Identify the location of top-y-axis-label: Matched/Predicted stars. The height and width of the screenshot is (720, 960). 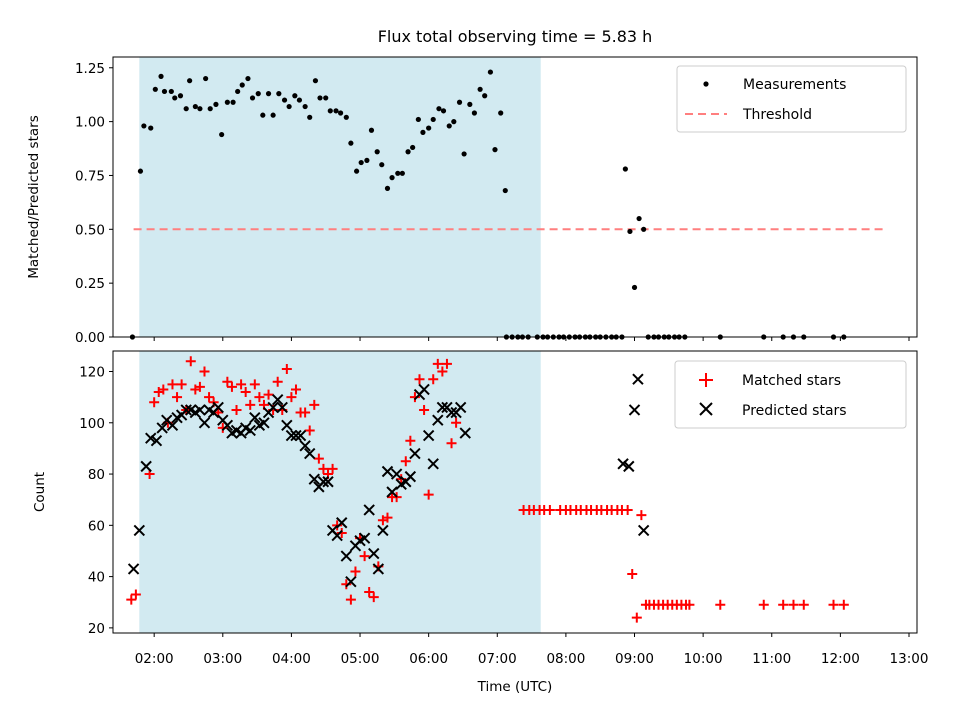
(34, 196).